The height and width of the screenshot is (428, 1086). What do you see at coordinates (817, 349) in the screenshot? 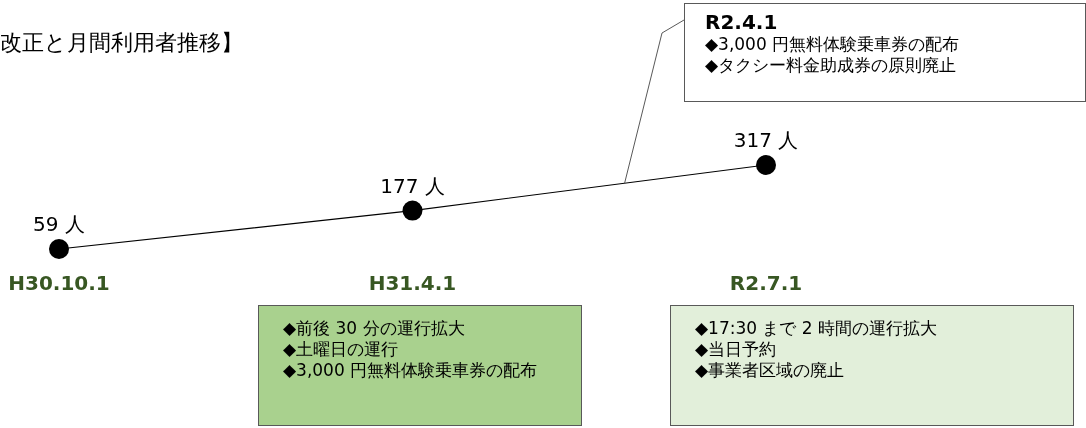
I see `text: ◆17:30 まで 2 時間の運行拡大 ◆当日予約 ◆事業者区域の廃止` at bounding box center [817, 349].